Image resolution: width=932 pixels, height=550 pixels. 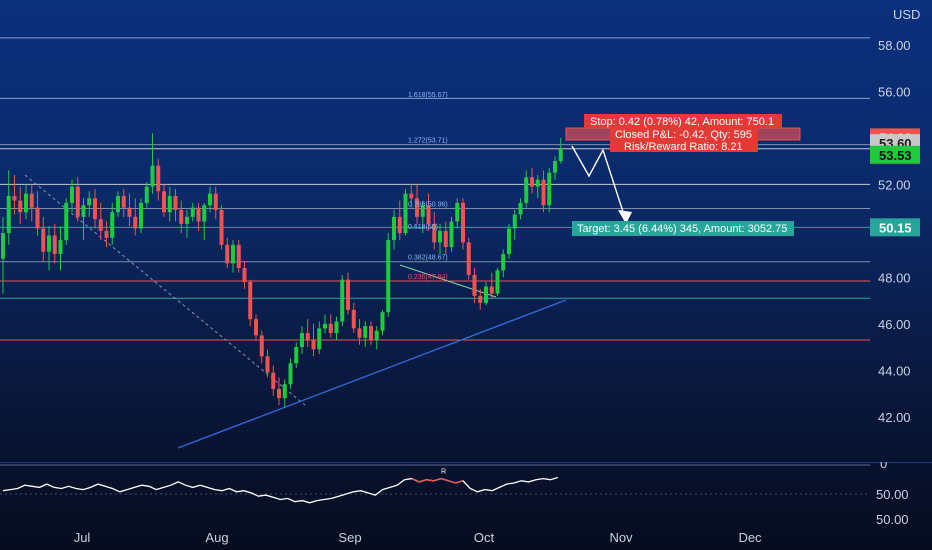 What do you see at coordinates (372, 374) in the screenshot?
I see `ascending-trendline` at bounding box center [372, 374].